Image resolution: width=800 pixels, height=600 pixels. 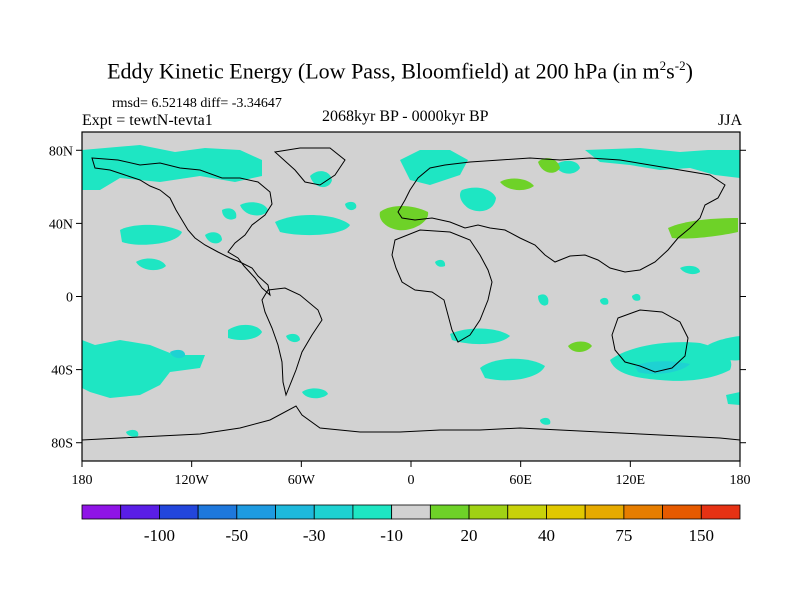 I want to click on coastline-south-america, so click(x=292, y=342).